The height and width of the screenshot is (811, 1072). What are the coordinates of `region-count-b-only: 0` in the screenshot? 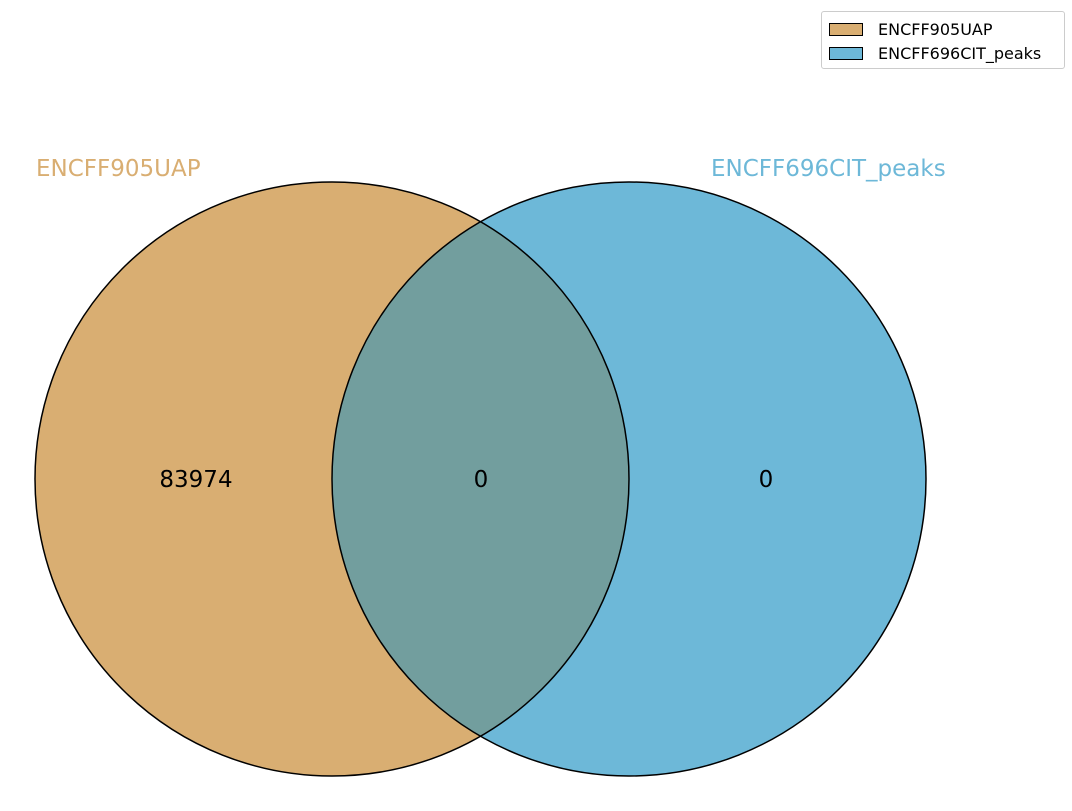 It's located at (766, 480).